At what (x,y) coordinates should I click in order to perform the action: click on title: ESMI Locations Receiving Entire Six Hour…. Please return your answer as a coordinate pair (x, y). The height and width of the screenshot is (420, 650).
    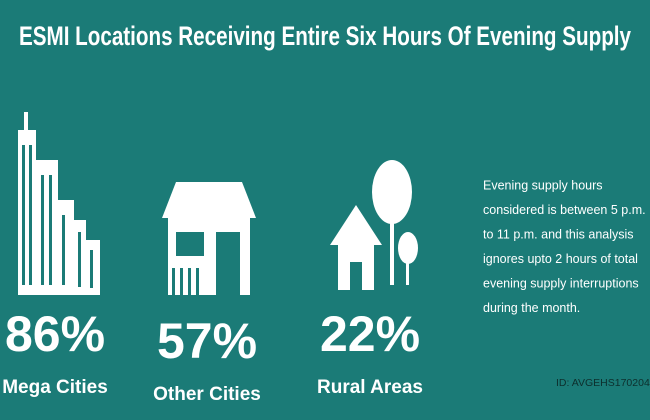
    Looking at the image, I should click on (325, 36).